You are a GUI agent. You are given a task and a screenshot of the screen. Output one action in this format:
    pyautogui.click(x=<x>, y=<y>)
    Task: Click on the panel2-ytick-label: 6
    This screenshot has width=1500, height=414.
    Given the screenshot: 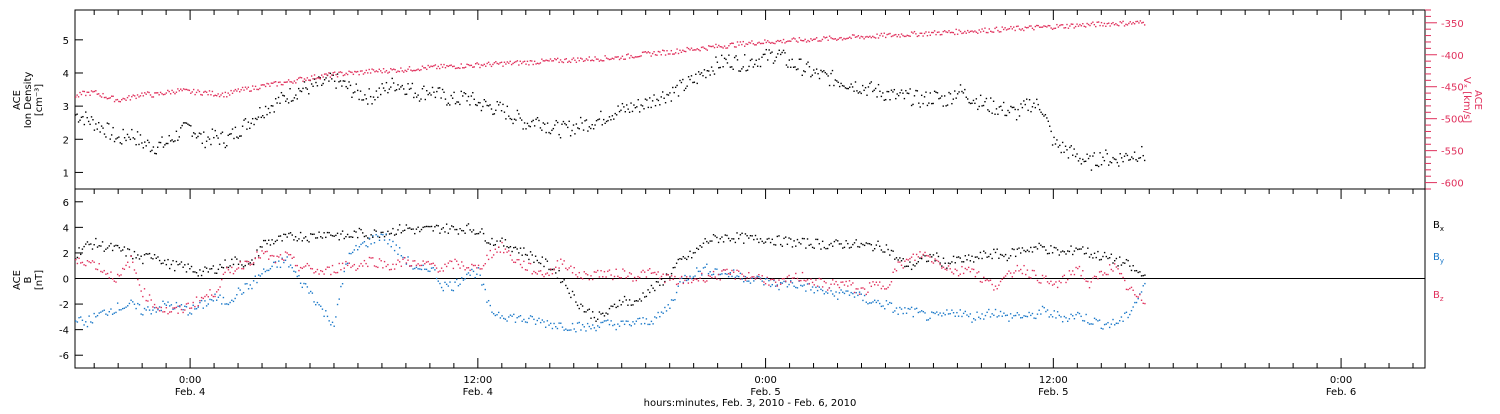 What is the action you would take?
    pyautogui.click(x=66, y=203)
    